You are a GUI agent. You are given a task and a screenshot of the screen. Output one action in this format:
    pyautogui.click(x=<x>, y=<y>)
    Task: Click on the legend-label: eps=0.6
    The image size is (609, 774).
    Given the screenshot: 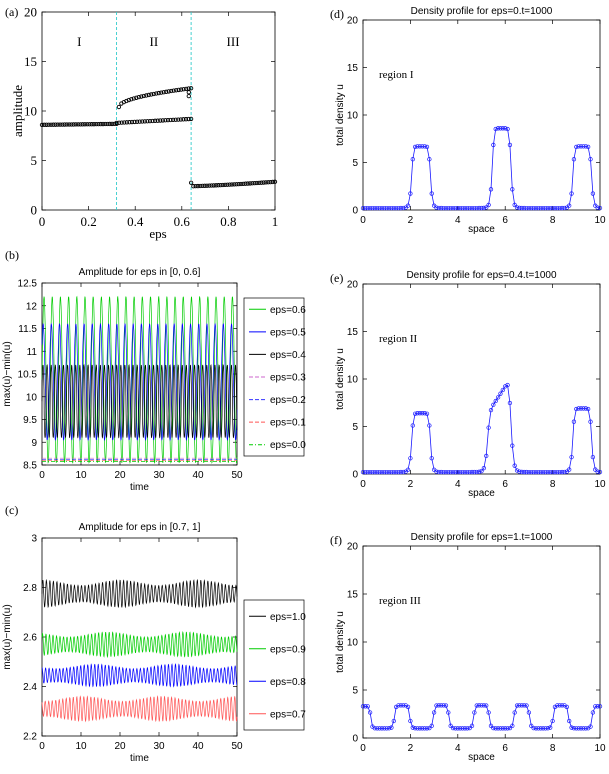 What is the action you would take?
    pyautogui.click(x=288, y=310)
    